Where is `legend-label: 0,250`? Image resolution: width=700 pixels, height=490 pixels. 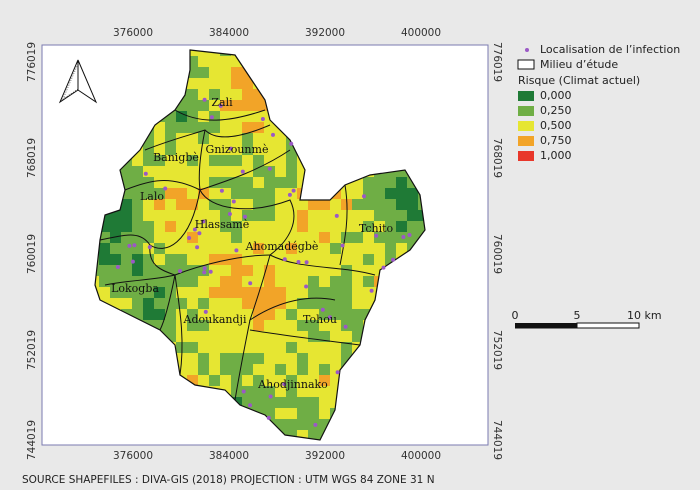 legend-label: 0,250 is located at coordinates (556, 110).